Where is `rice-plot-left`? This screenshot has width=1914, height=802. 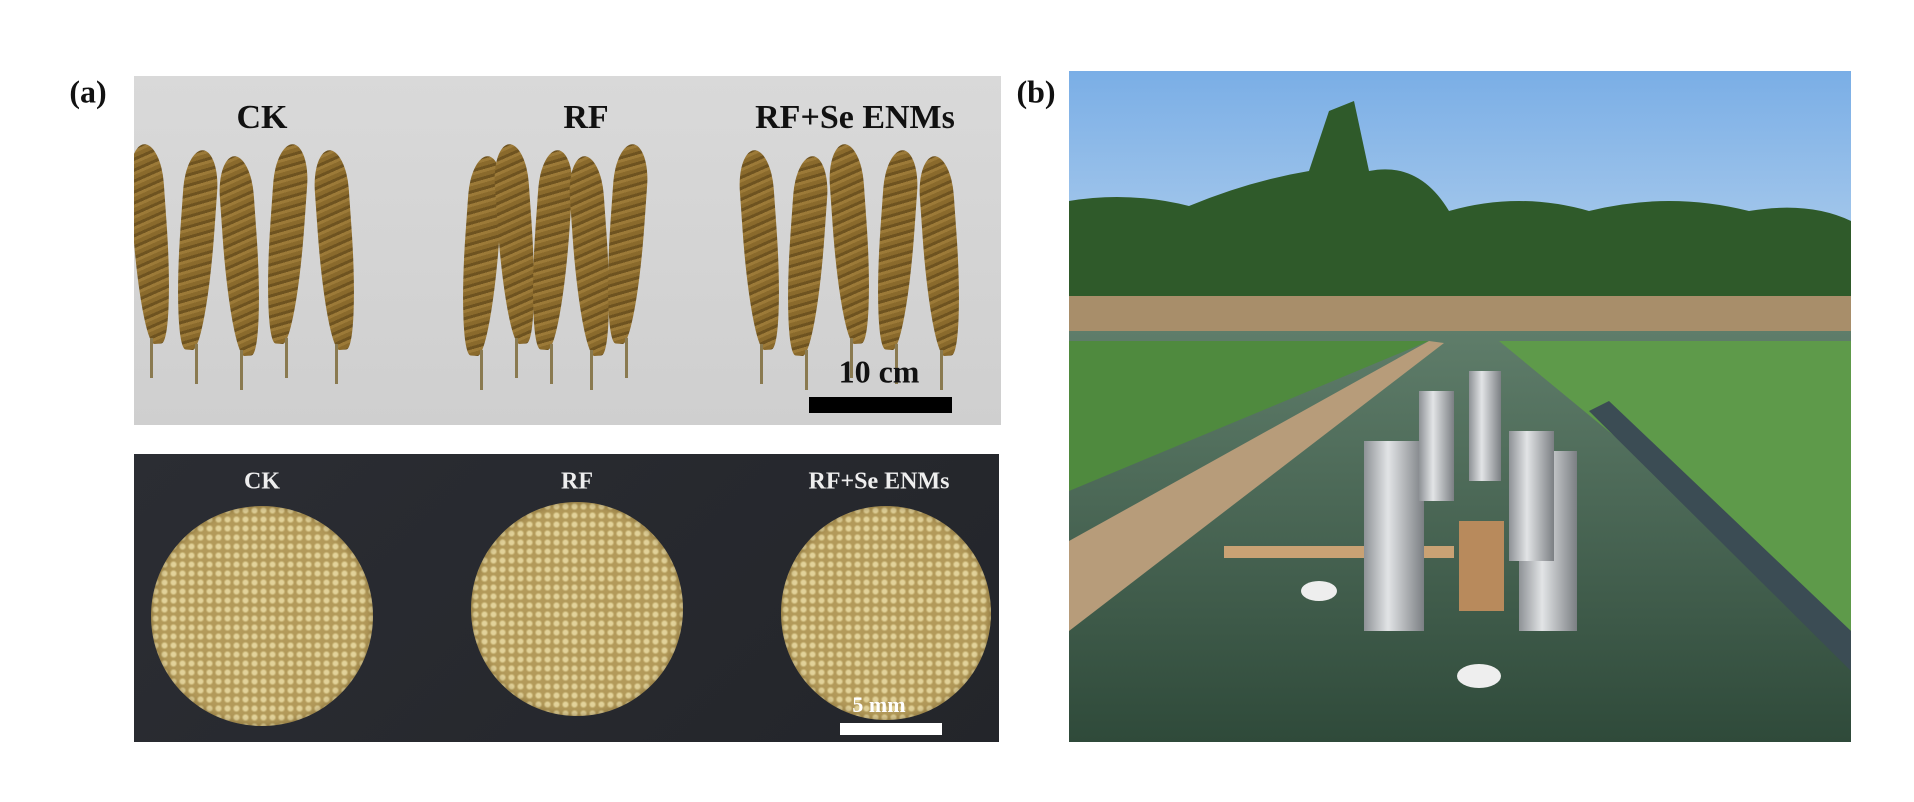 rice-plot-left is located at coordinates (1249, 416).